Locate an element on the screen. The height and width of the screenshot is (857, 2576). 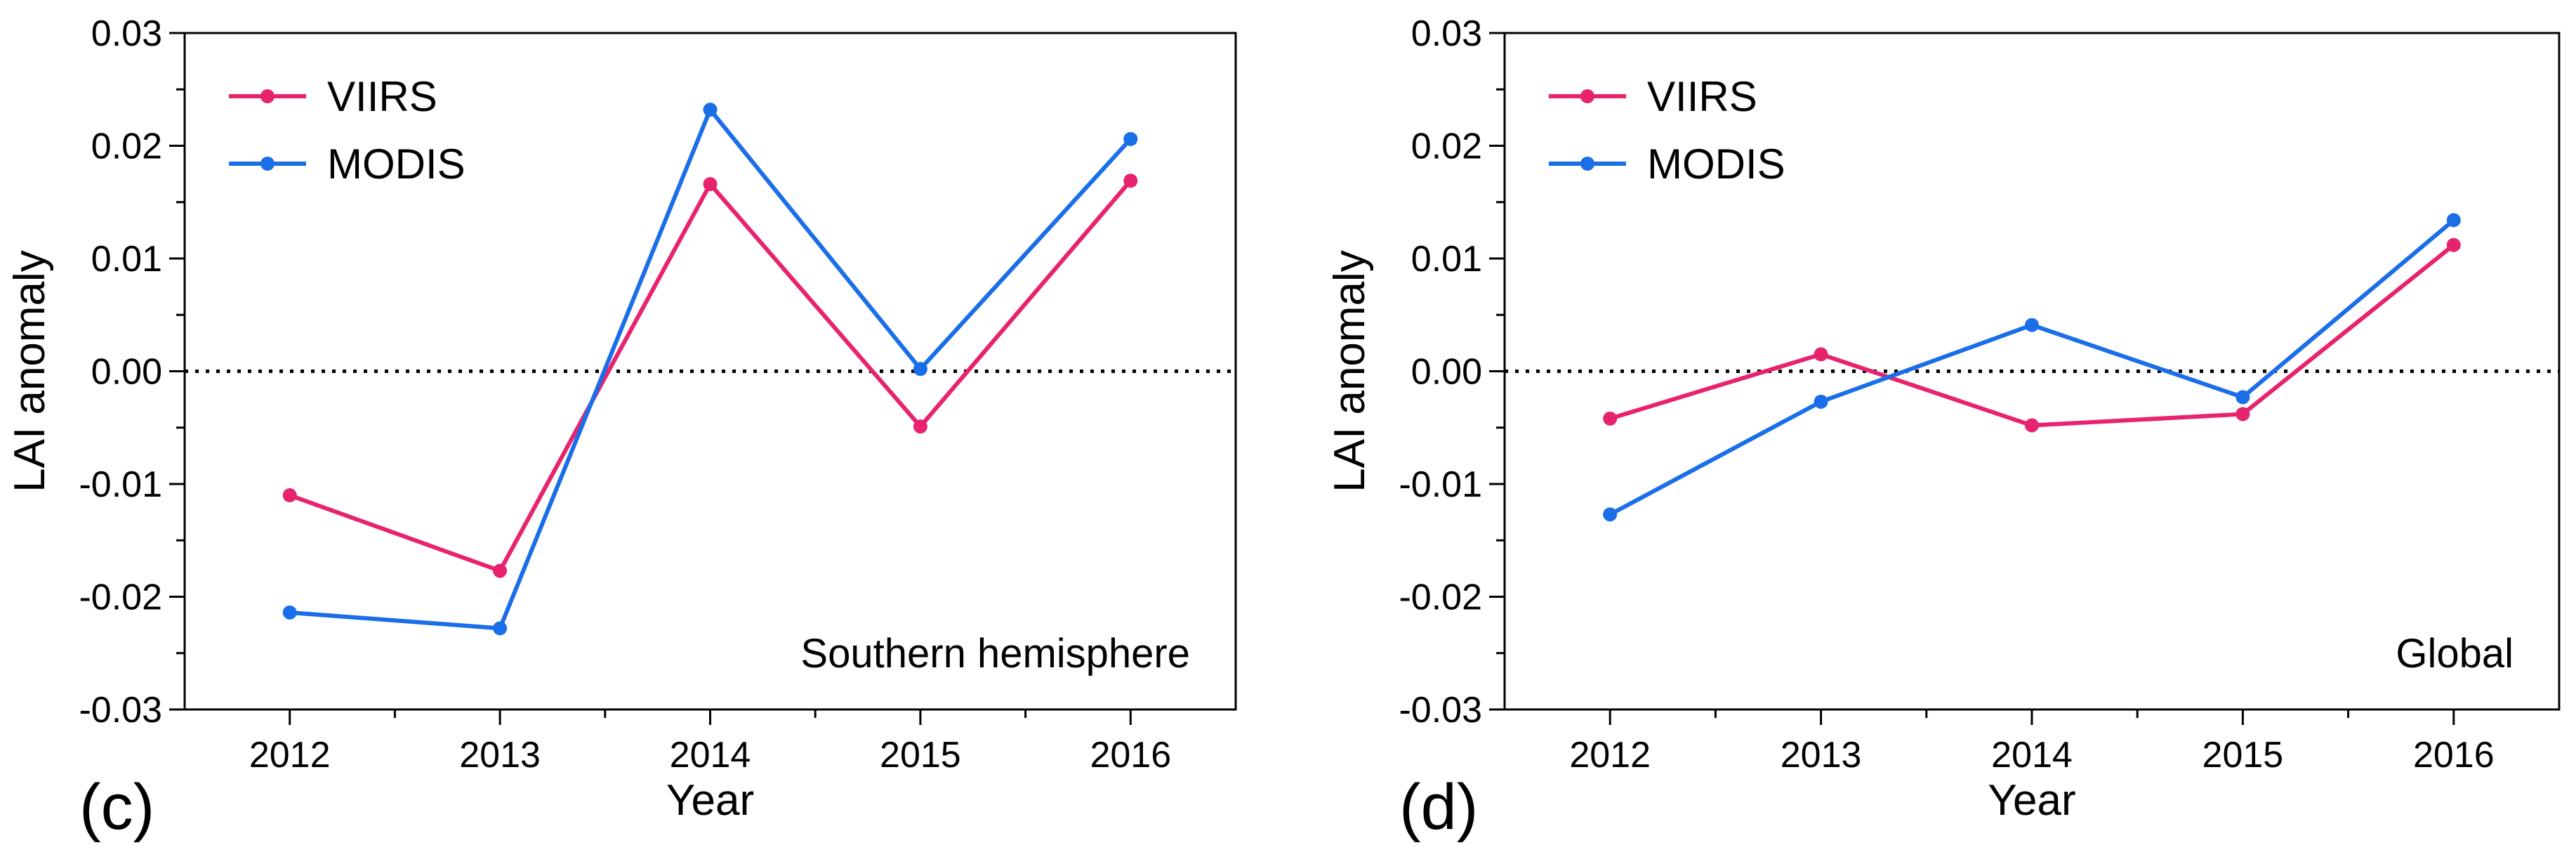
panel-letter: (d) is located at coordinates (1438, 807).